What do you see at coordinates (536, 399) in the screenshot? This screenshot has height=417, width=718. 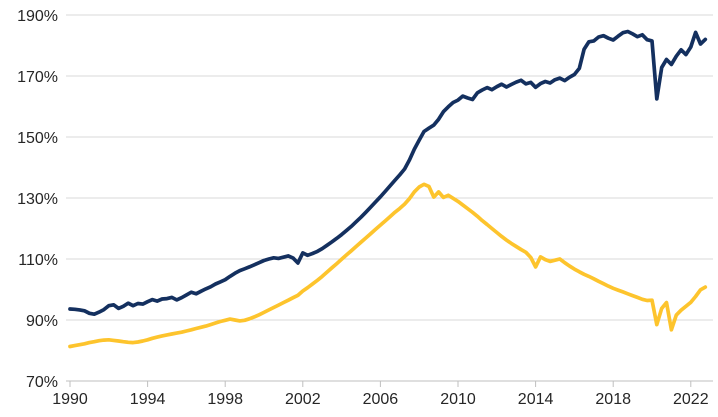 I see `x-tick-label: 2014` at bounding box center [536, 399].